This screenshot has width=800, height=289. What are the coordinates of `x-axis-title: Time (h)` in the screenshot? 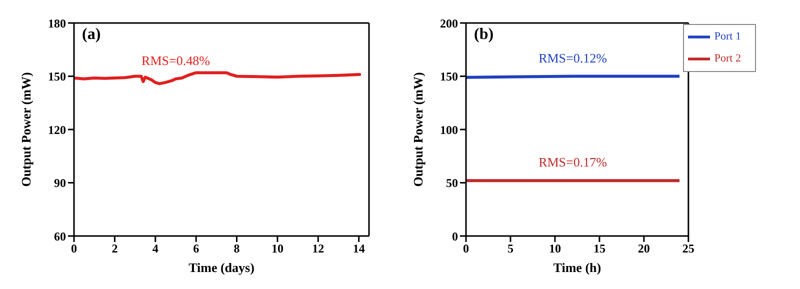 It's located at (577, 267).